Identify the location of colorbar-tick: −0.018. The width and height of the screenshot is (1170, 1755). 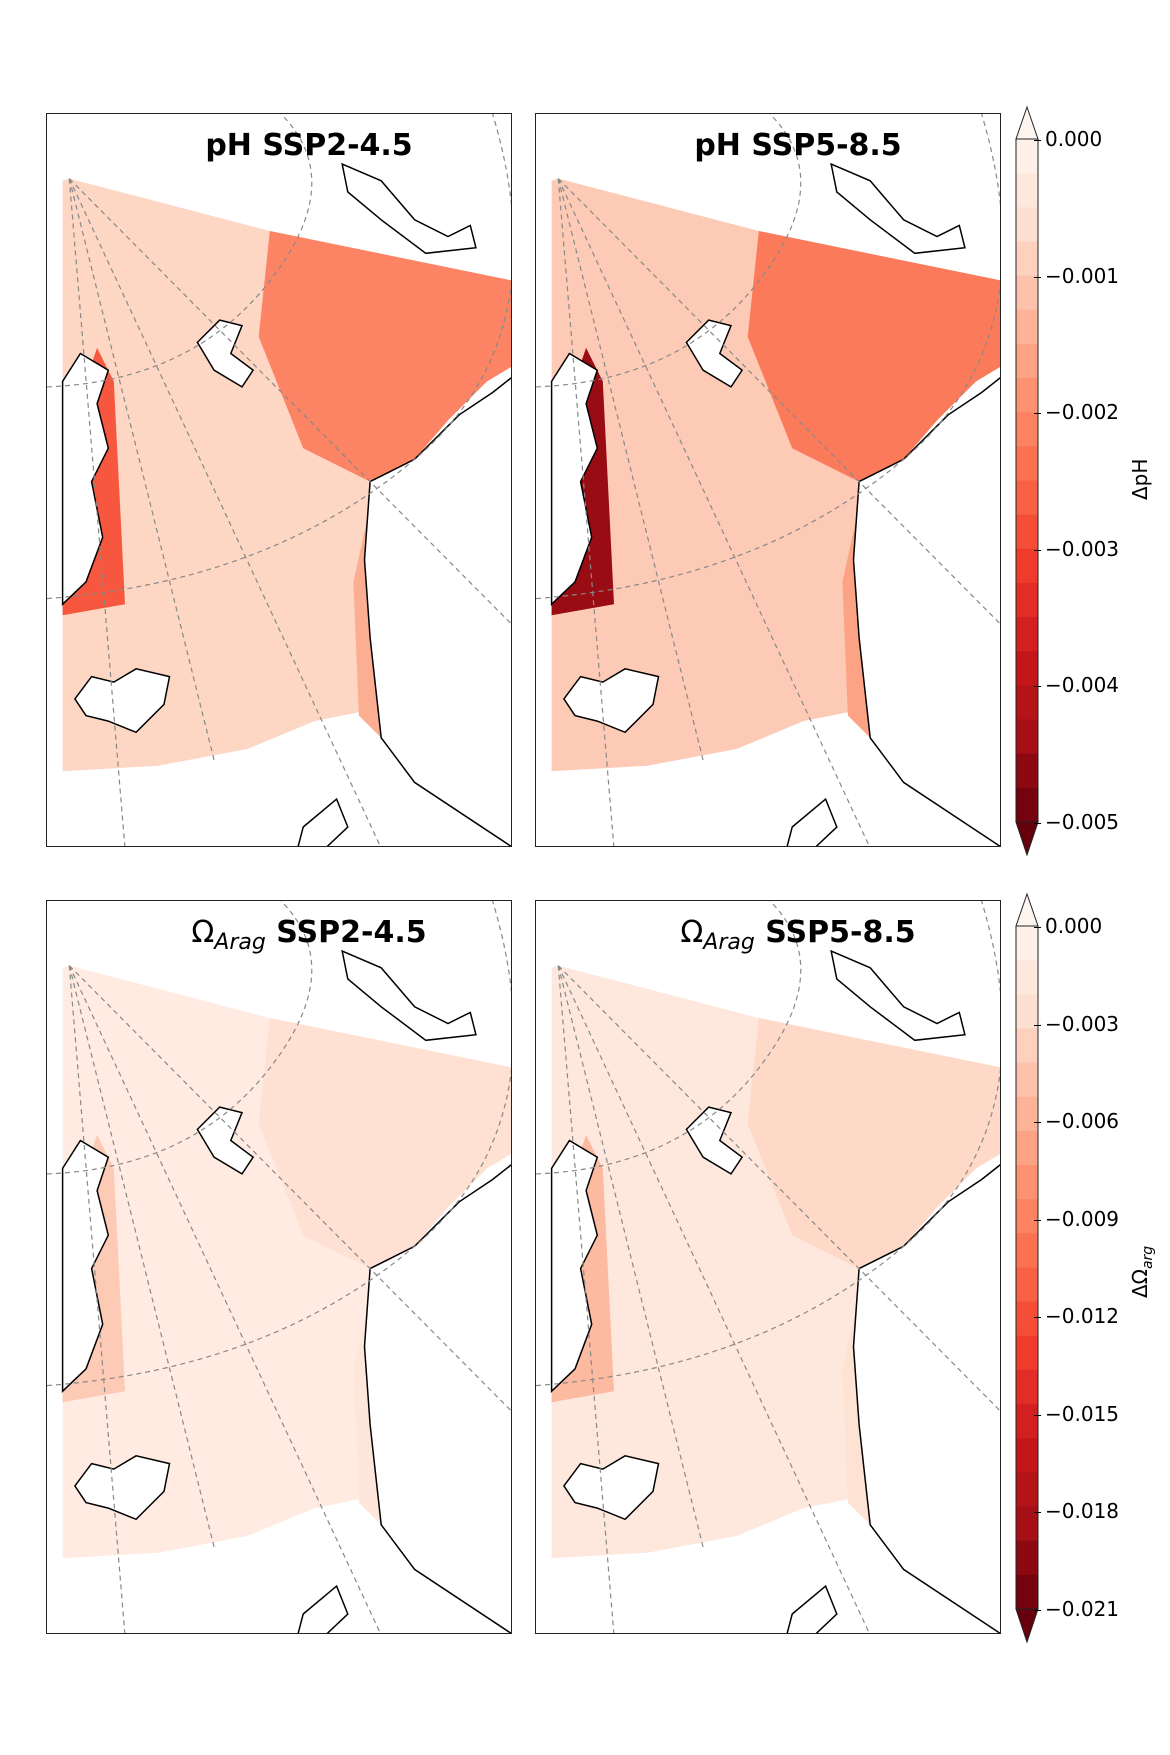
(1082, 1511).